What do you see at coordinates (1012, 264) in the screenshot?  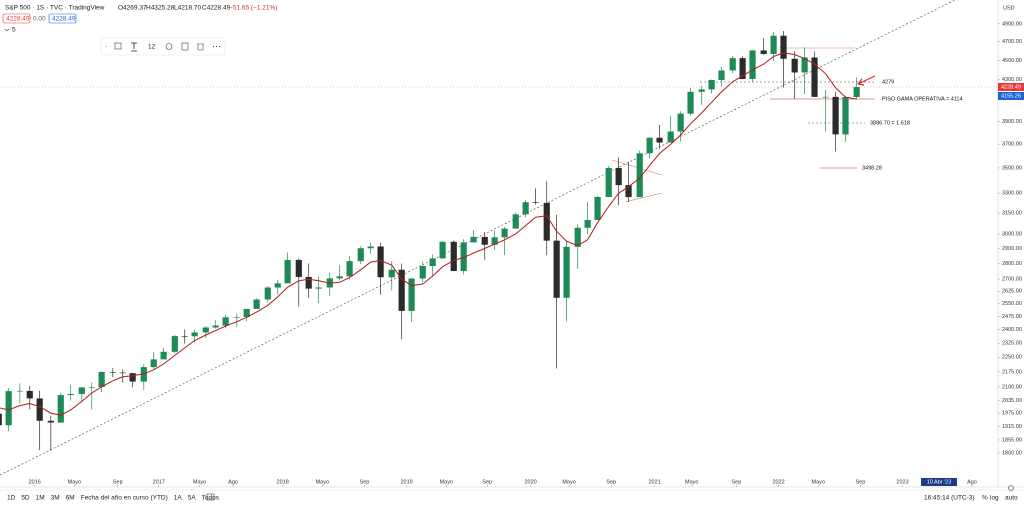 I see `y-tick-label: 2800.00` at bounding box center [1012, 264].